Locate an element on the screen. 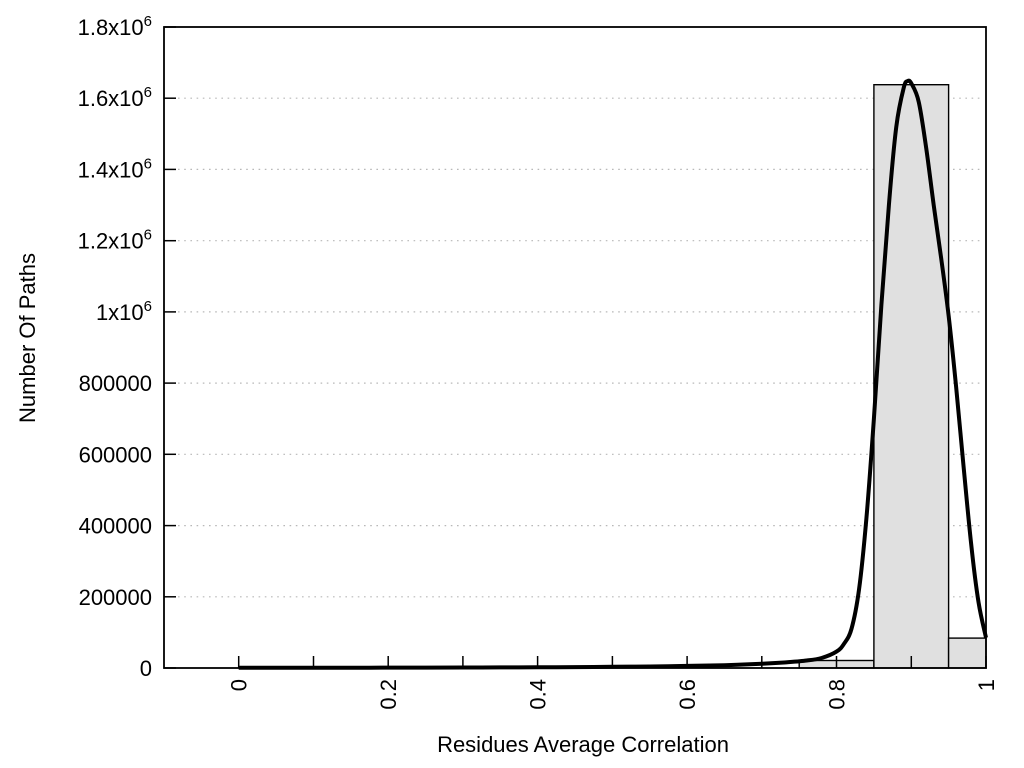 The width and height of the screenshot is (1024, 768). histogram-bars-layer is located at coordinates (892, 376).